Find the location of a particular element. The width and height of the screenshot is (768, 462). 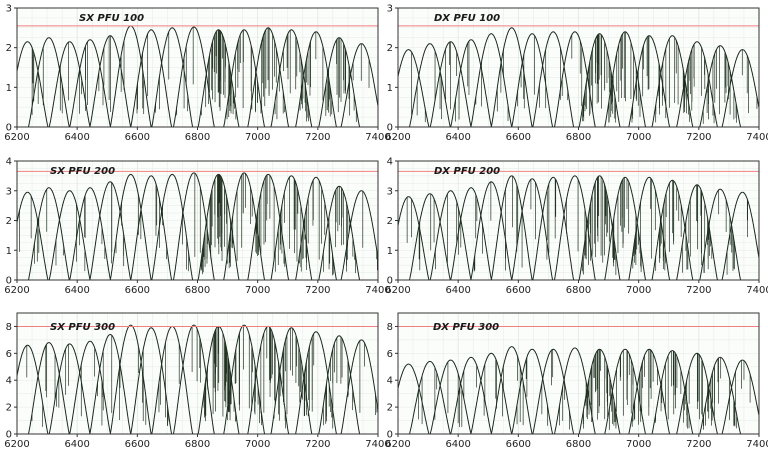

panel-title: DX PFU 200 is located at coordinates (467, 171).